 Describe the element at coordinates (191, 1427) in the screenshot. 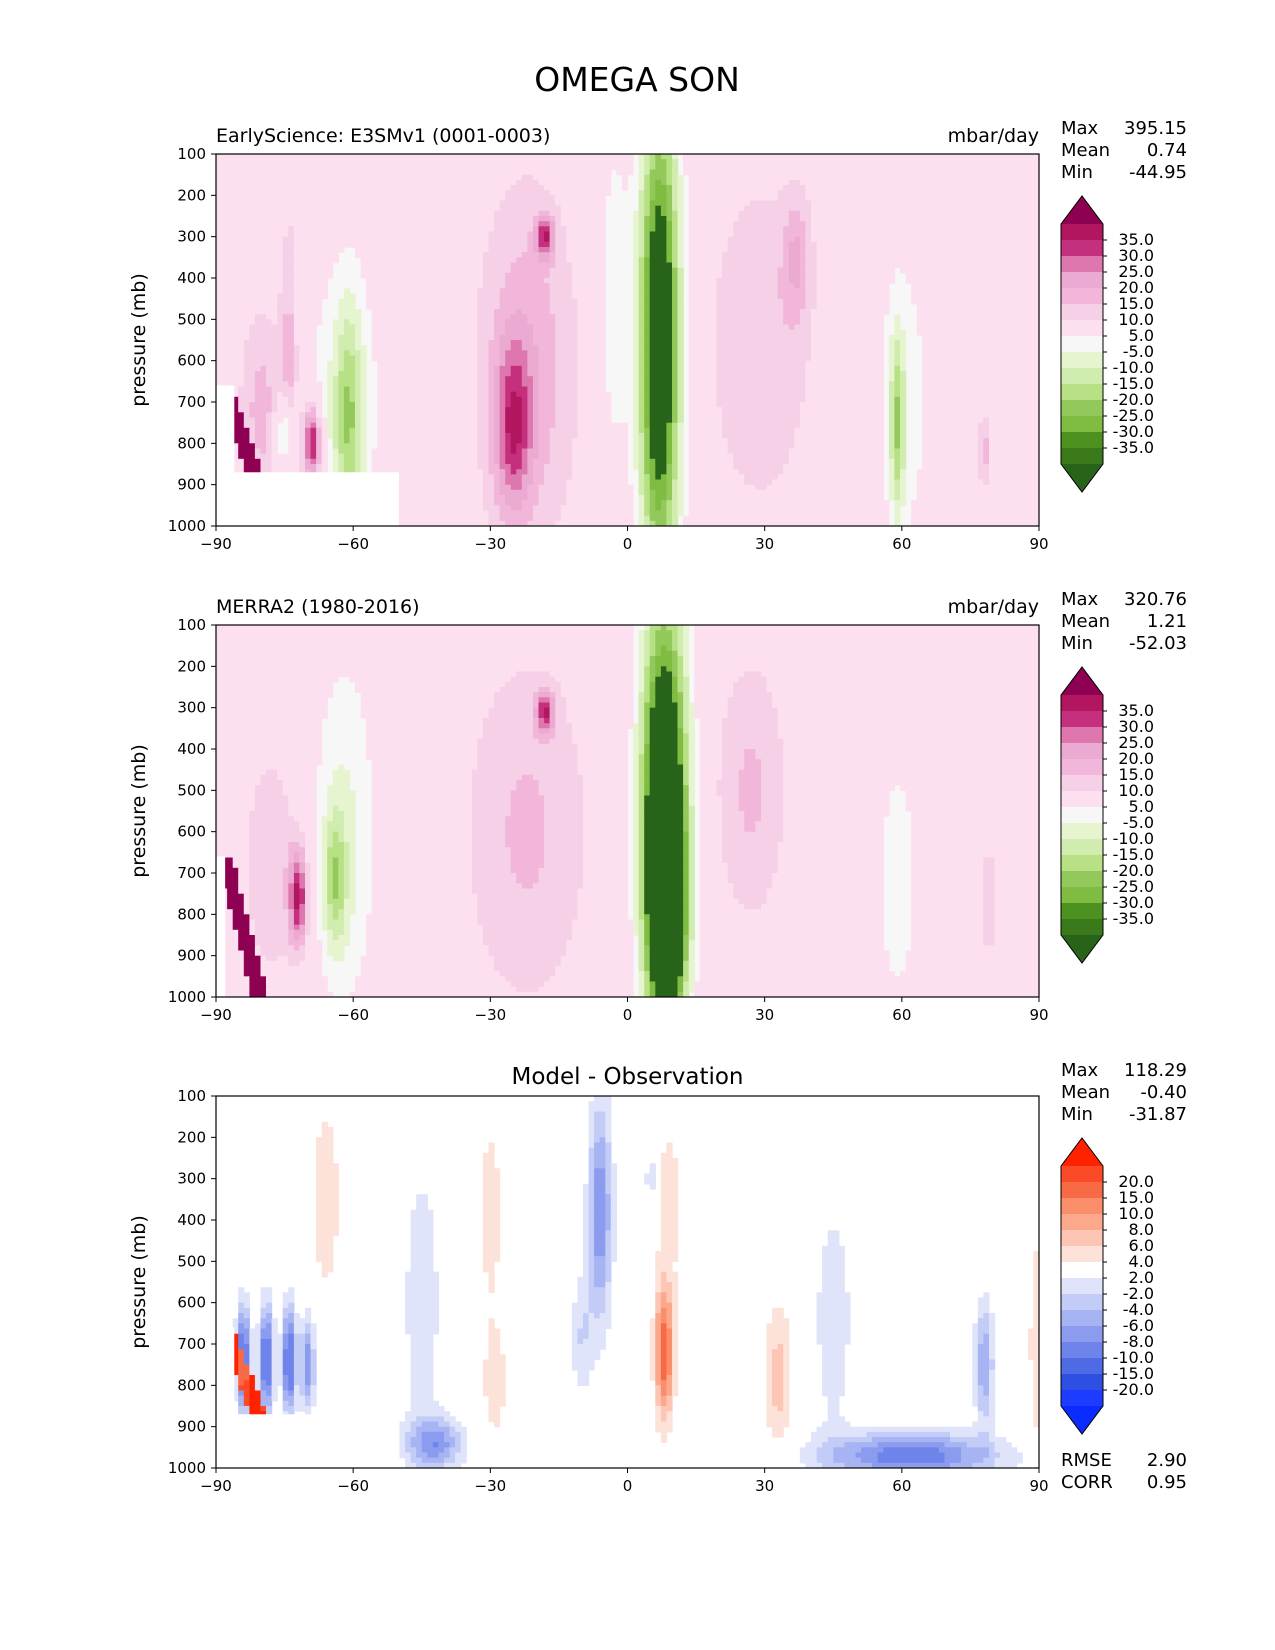

I see `y-tick-label: 900` at that location.